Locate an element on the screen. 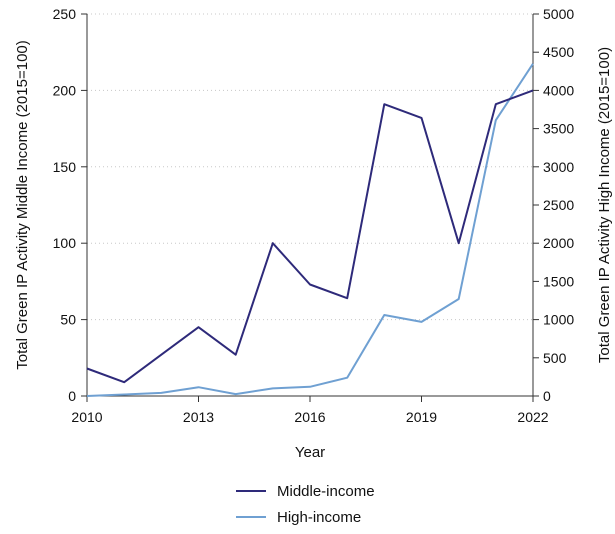  legend-label: Middle-income is located at coordinates (326, 491).